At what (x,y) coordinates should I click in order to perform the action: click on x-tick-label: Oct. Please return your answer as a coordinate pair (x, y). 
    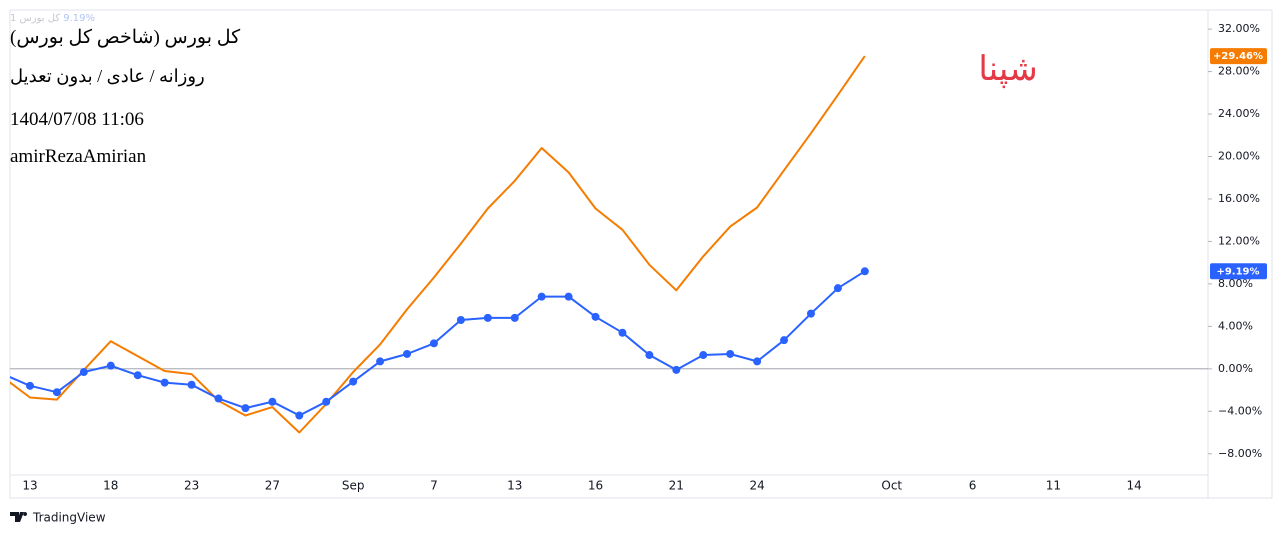
    Looking at the image, I should click on (891, 486).